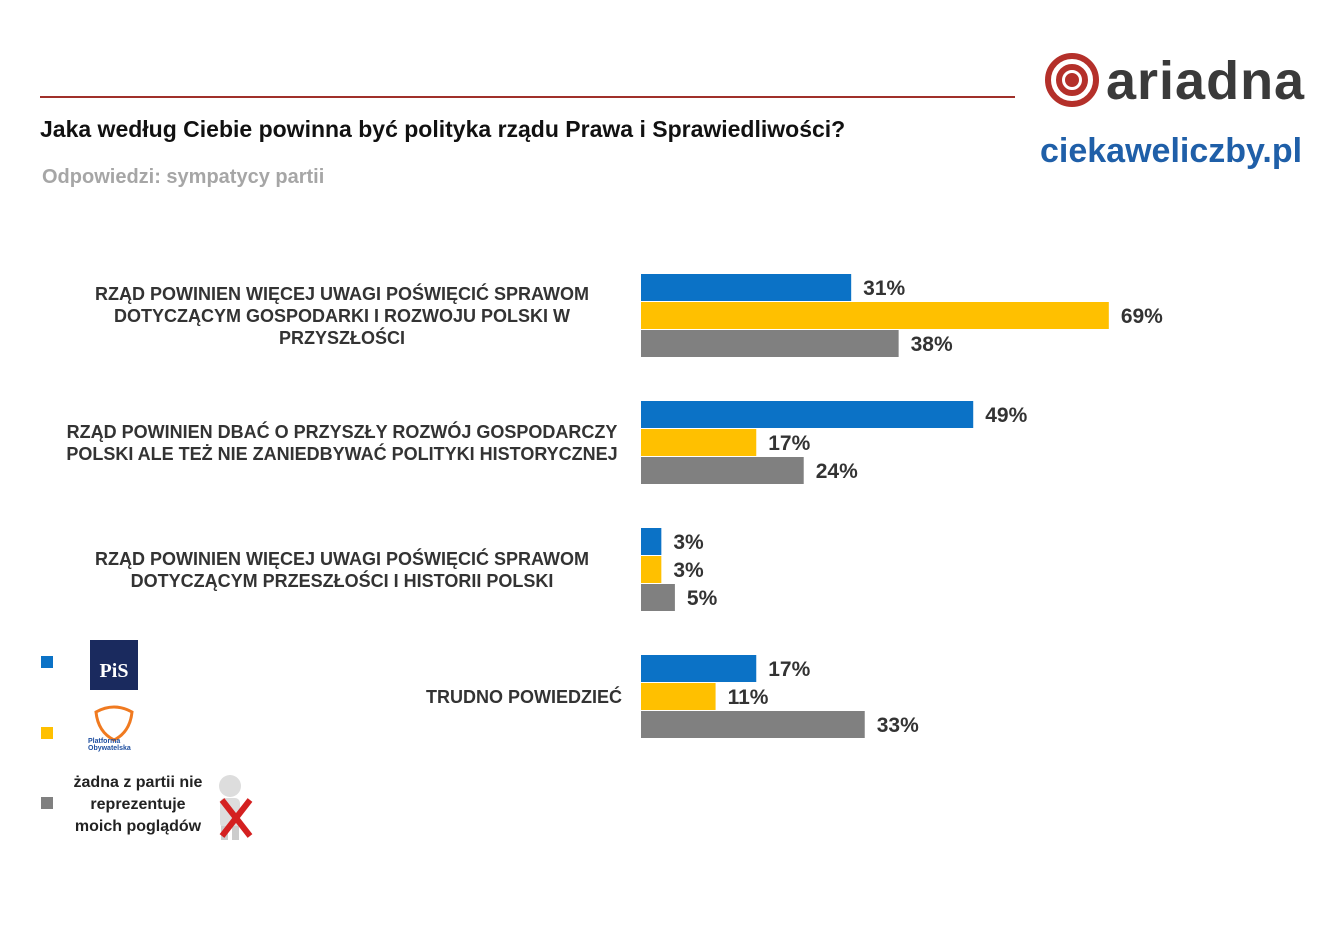 Image resolution: width=1337 pixels, height=952 pixels. What do you see at coordinates (748, 697) in the screenshot?
I see `value-label: 11%` at bounding box center [748, 697].